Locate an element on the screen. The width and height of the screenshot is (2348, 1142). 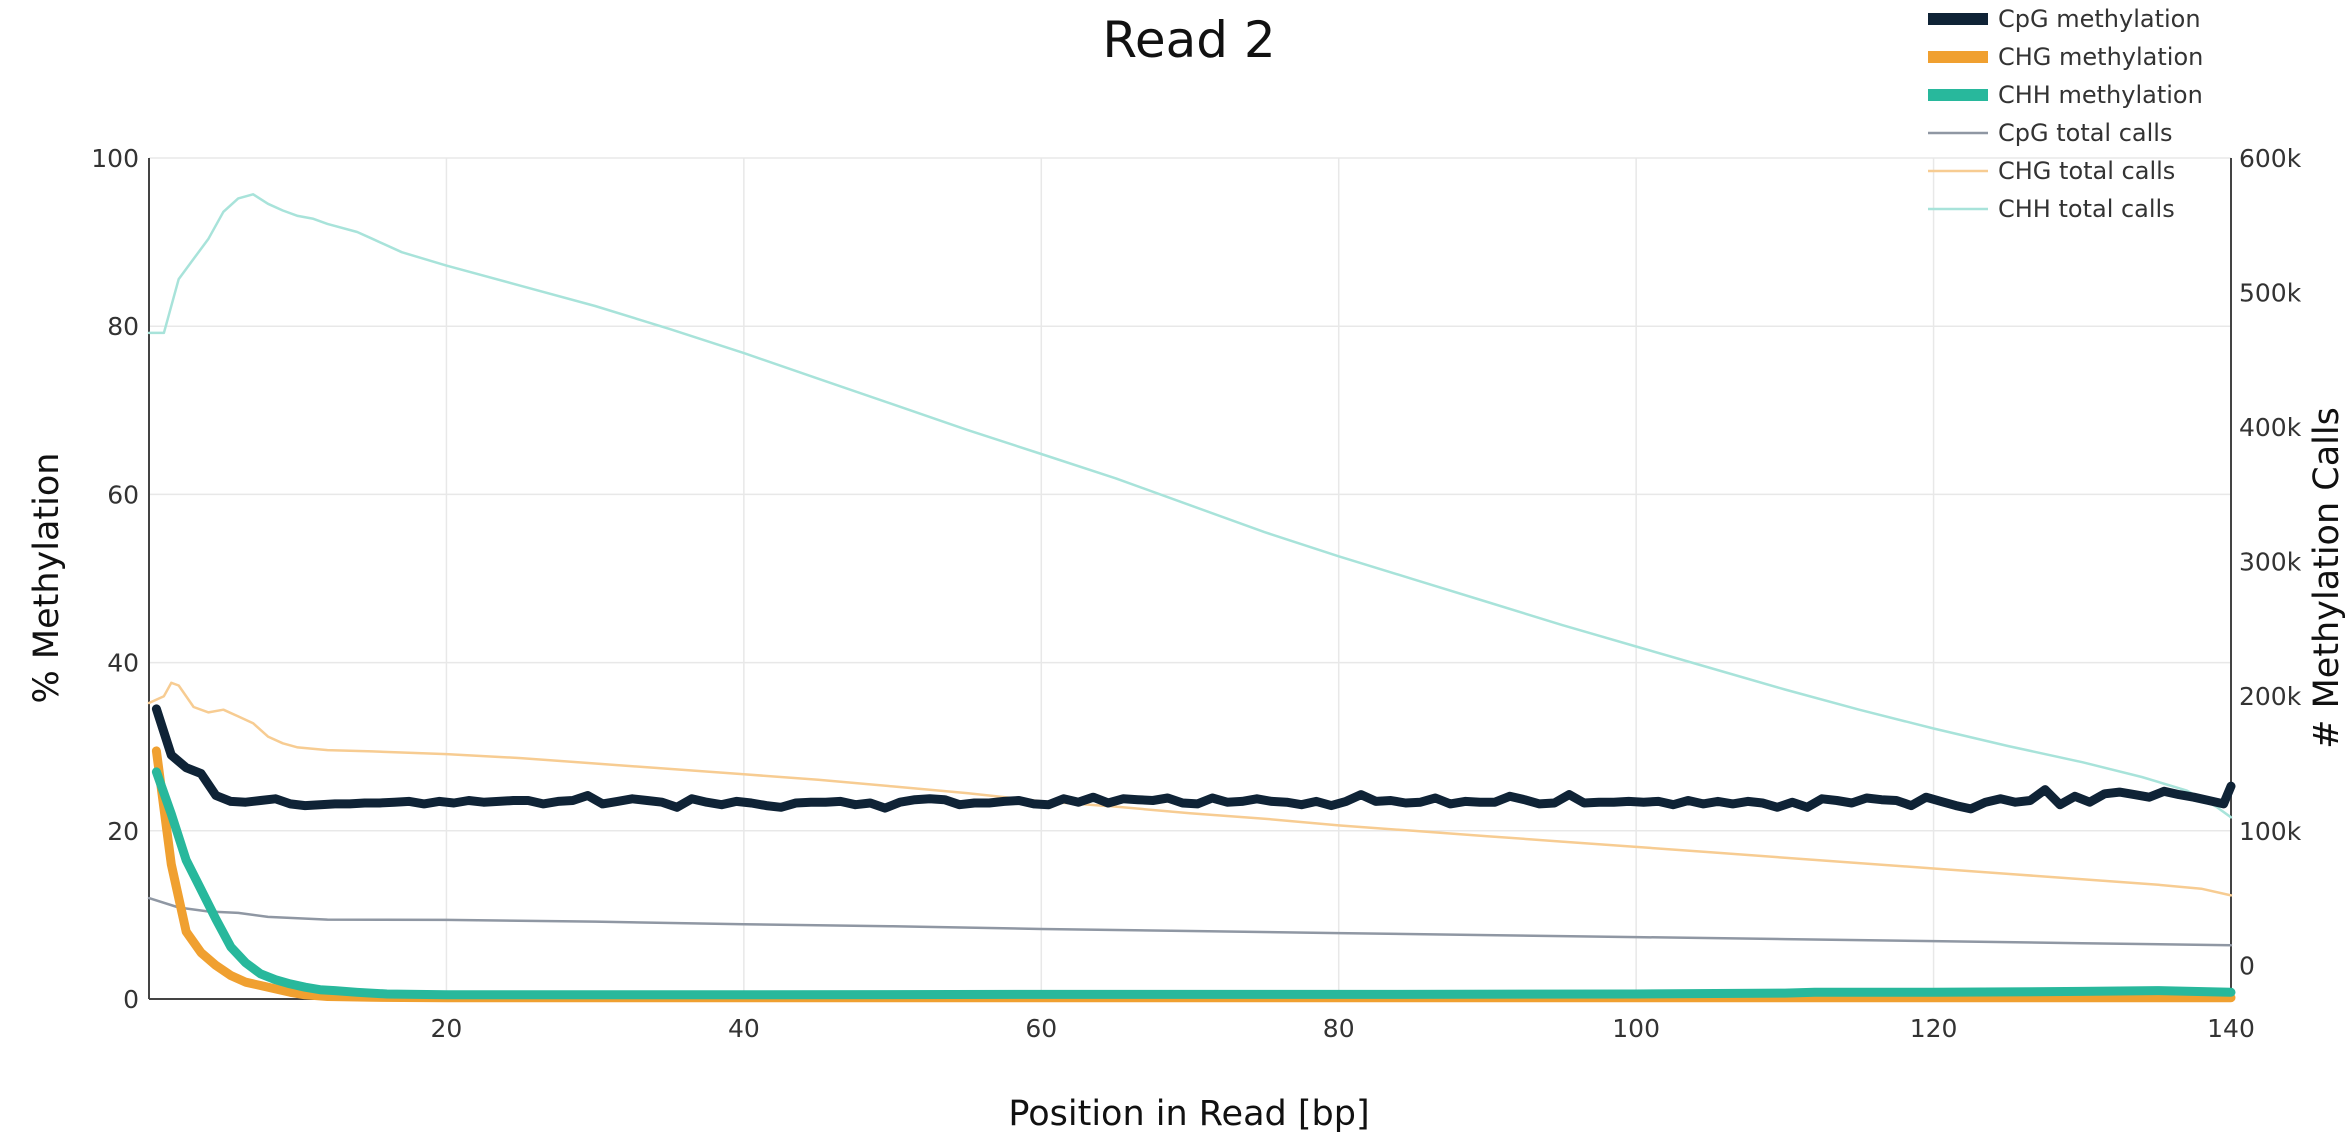
x-tick-label: 40 is located at coordinates (744, 1028).